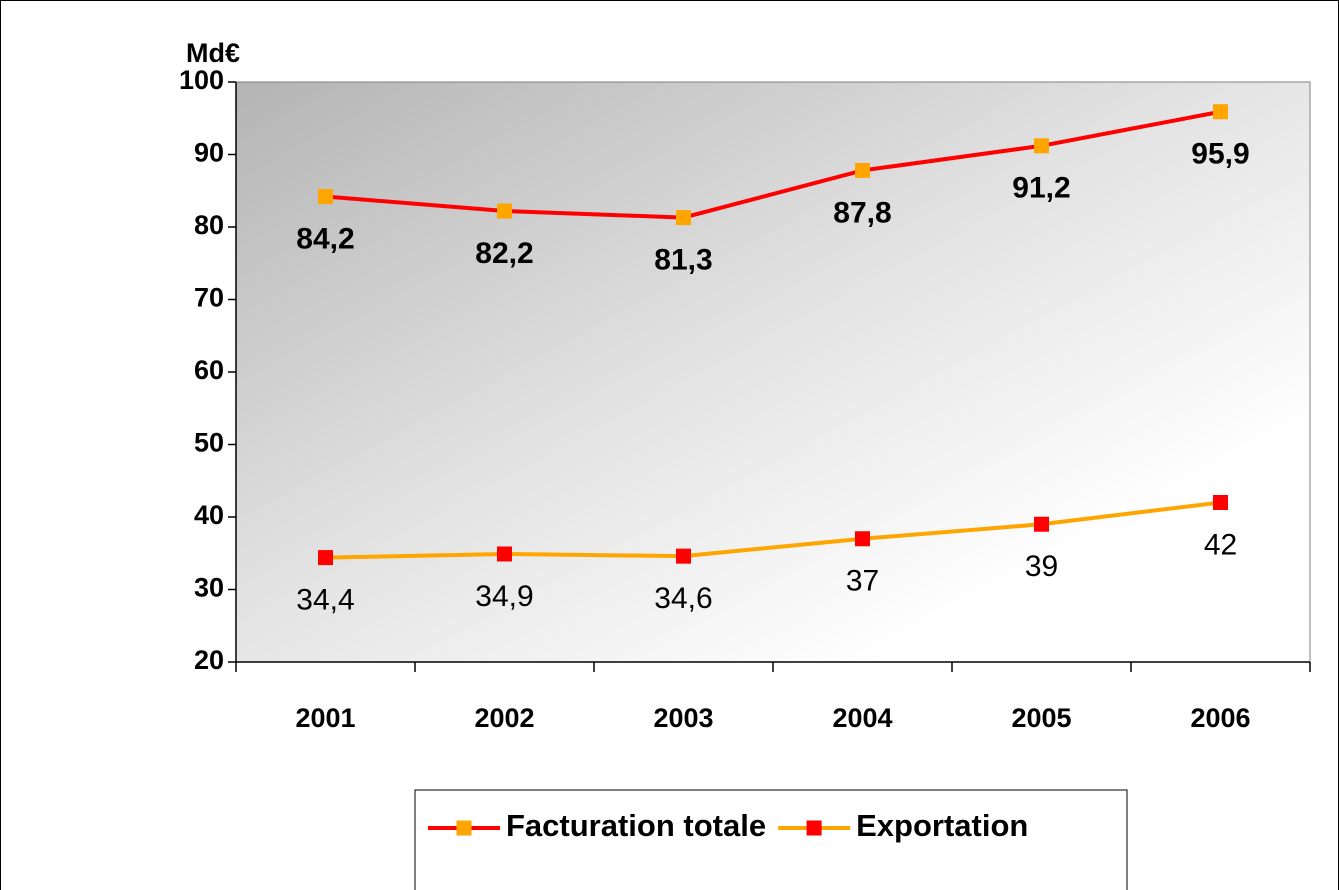 The width and height of the screenshot is (1339, 890). I want to click on data-label: 37, so click(862, 581).